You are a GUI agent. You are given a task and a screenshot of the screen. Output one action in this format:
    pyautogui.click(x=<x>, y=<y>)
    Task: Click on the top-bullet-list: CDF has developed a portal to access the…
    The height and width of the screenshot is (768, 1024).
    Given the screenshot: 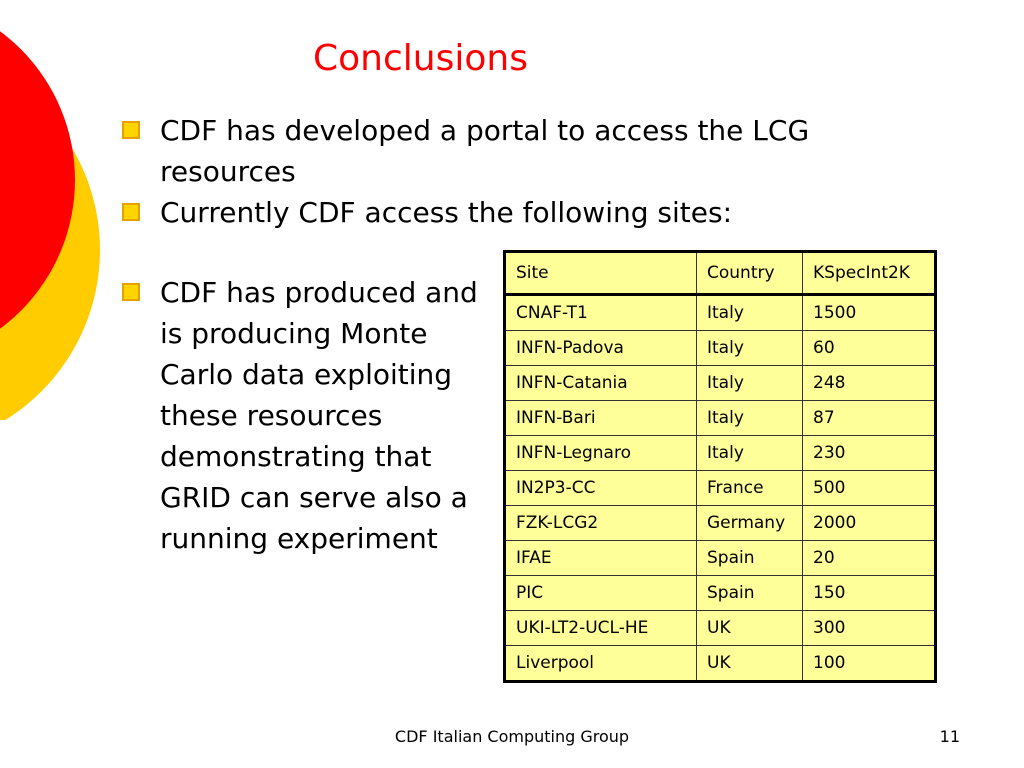 What is the action you would take?
    pyautogui.click(x=515, y=171)
    